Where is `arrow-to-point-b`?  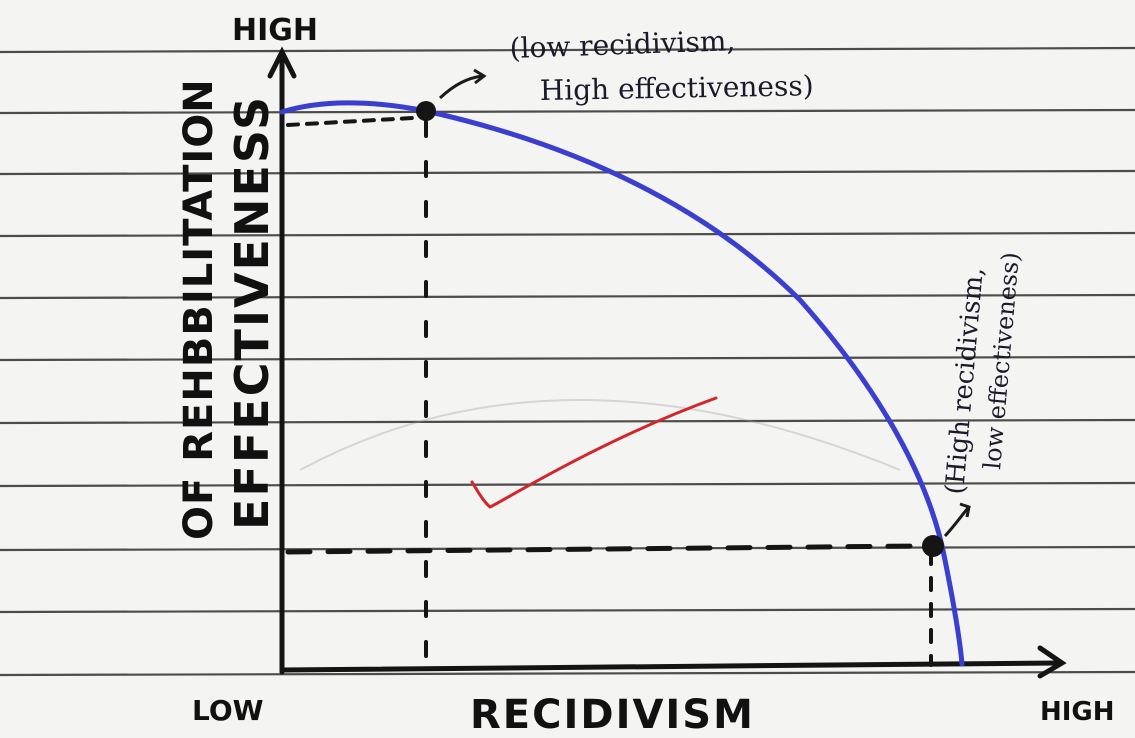 arrow-to-point-b is located at coordinates (956, 522).